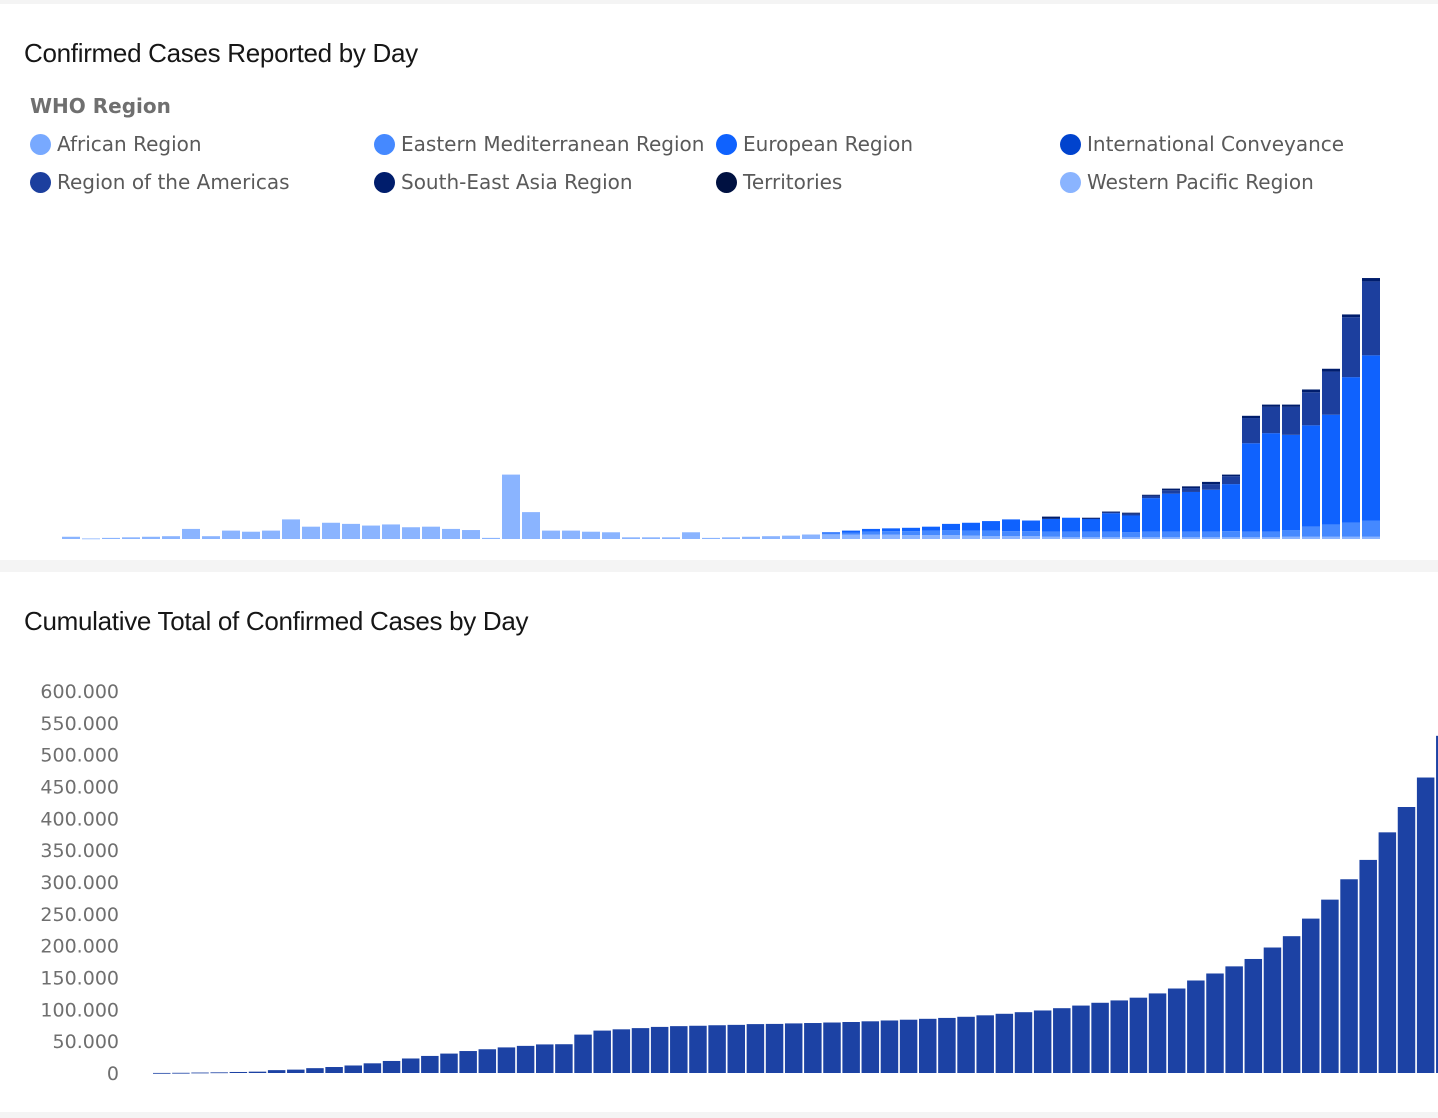 Image resolution: width=1438 pixels, height=1118 pixels. Describe the element at coordinates (539, 144) in the screenshot. I see `legend-item-eastern-mediterranean-region: Eastern Mediterranean Region` at that location.